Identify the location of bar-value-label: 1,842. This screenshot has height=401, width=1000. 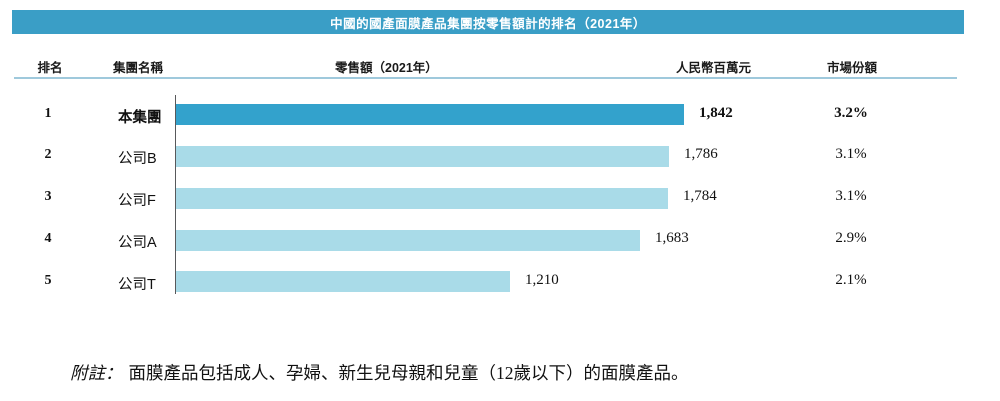
(716, 112).